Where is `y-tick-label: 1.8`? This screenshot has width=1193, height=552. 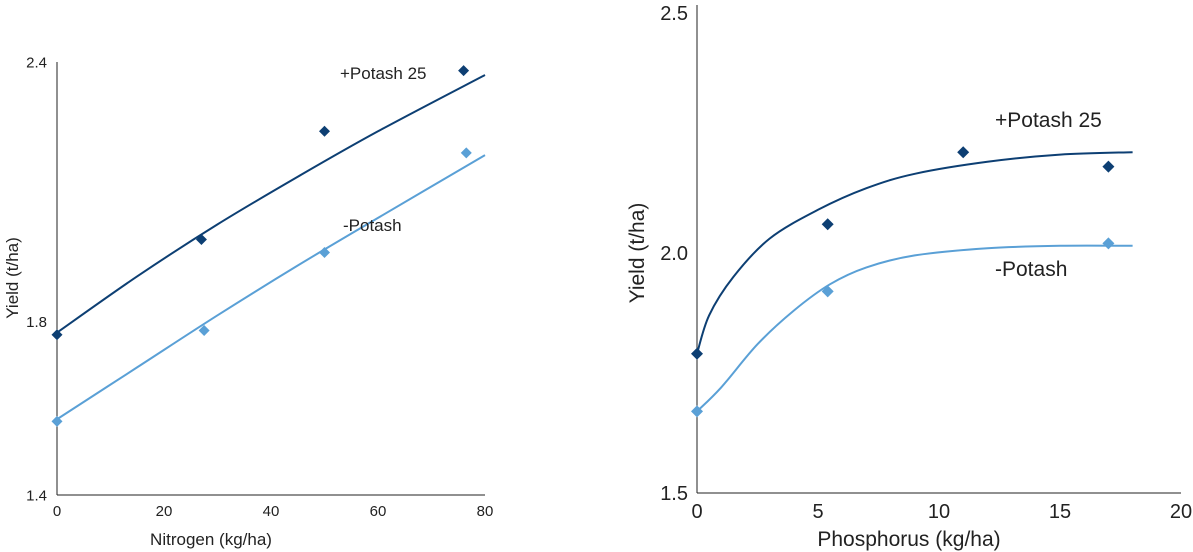
y-tick-label: 1.8 is located at coordinates (36, 322).